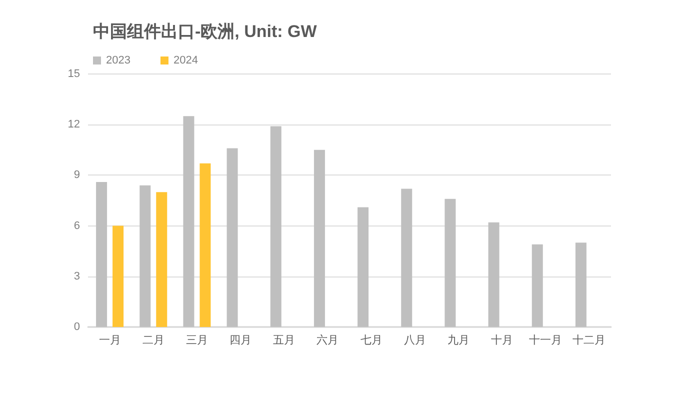 This screenshot has height=396, width=679. I want to click on chart-title: 中国组件出口-欧洲, Unit: GW, so click(205, 31).